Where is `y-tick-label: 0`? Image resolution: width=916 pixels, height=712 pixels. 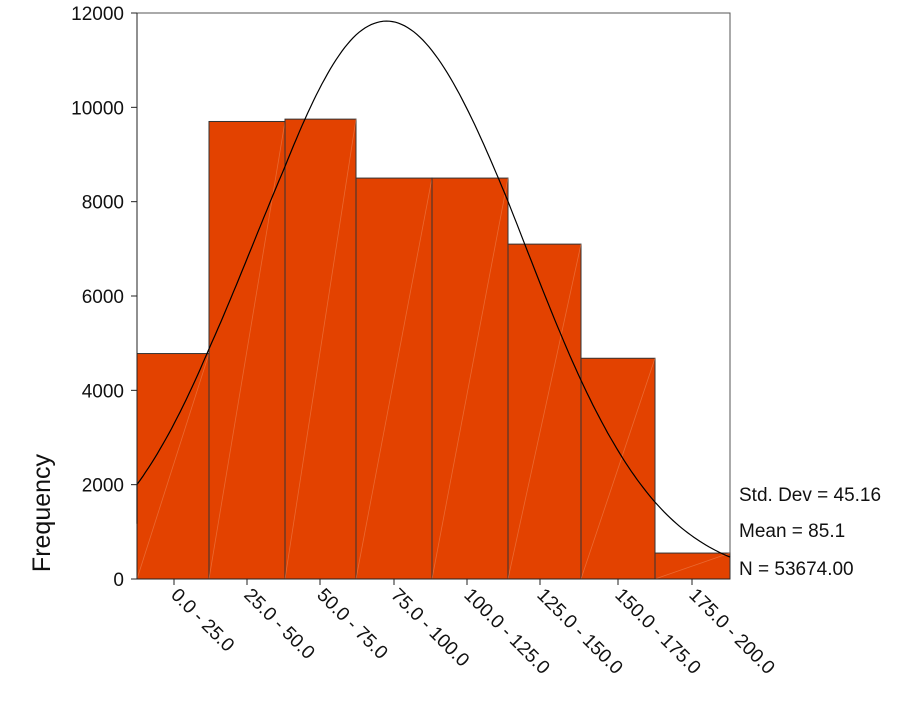 y-tick-label: 0 is located at coordinates (118, 580).